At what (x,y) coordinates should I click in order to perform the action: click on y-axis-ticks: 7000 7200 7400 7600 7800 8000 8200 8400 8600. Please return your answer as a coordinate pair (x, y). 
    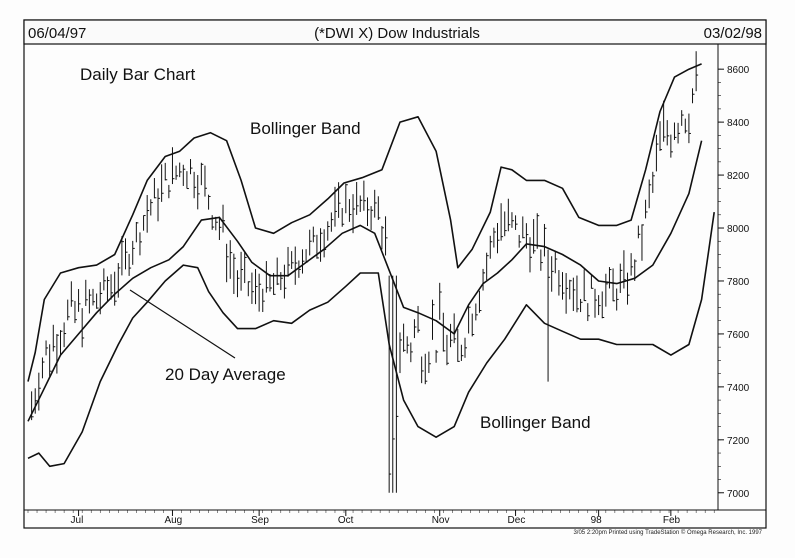
    Looking at the image, I should click on (734, 282).